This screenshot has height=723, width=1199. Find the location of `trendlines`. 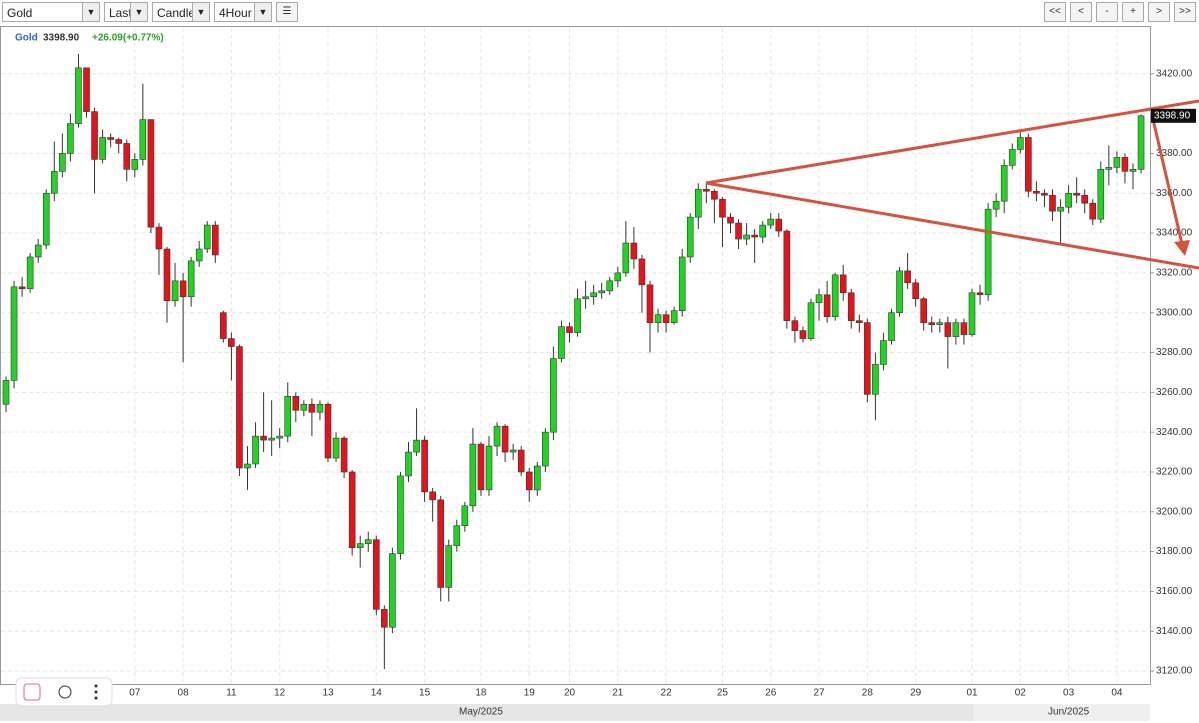

trendlines is located at coordinates (952, 184).